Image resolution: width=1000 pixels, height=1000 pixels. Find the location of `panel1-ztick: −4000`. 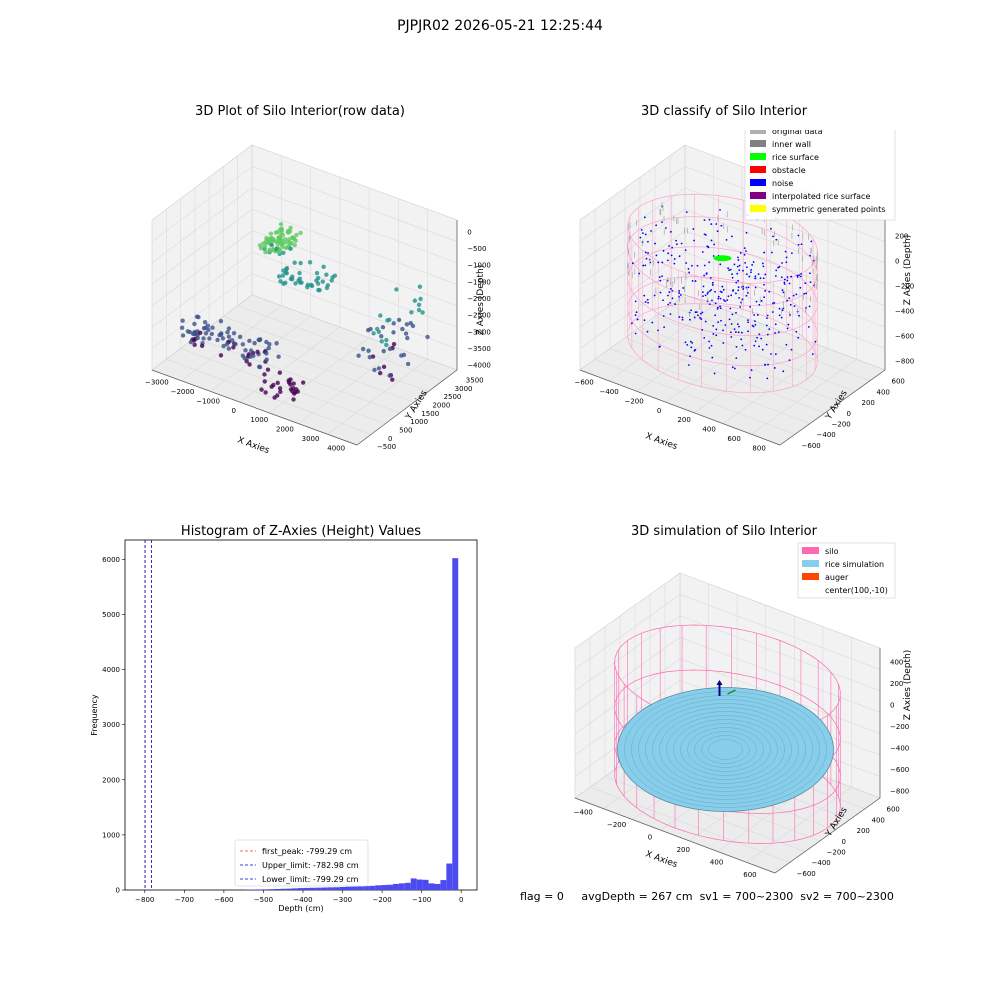

panel1-ztick: −4000 is located at coordinates (479, 366).